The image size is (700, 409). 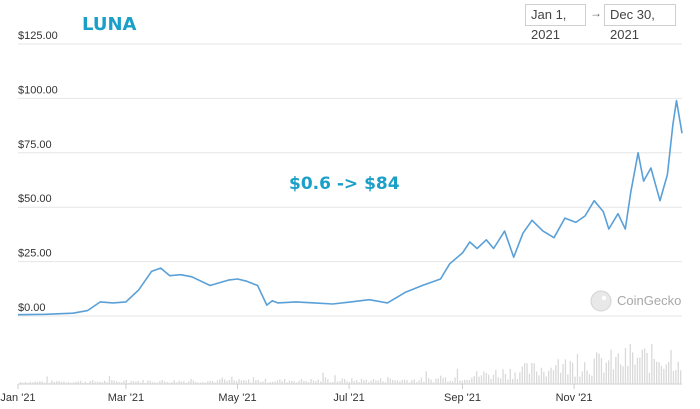 What do you see at coordinates (32, 308) in the screenshot?
I see `y-tick-label: $0.00` at bounding box center [32, 308].